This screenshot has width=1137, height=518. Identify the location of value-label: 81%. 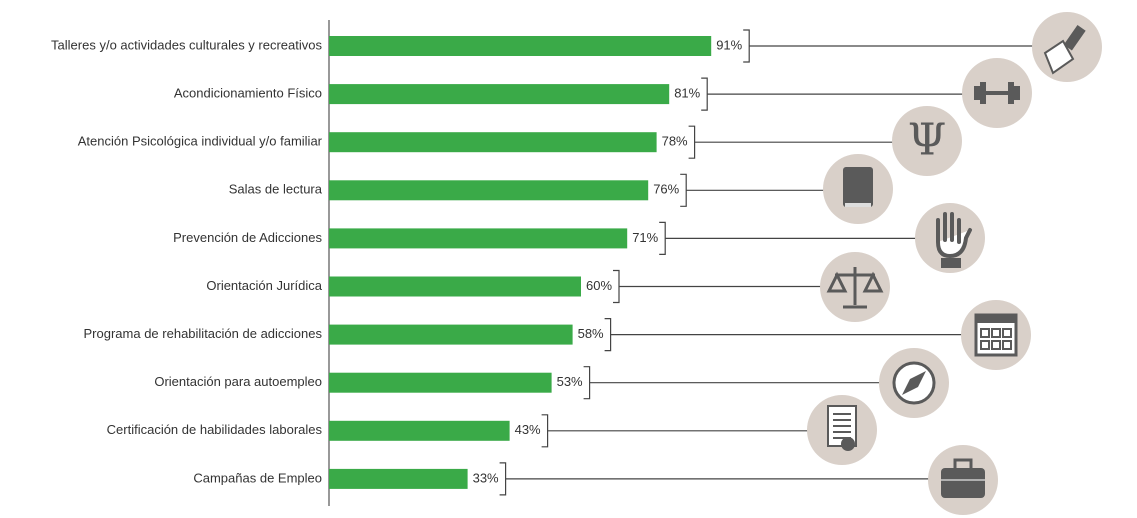
(687, 93).